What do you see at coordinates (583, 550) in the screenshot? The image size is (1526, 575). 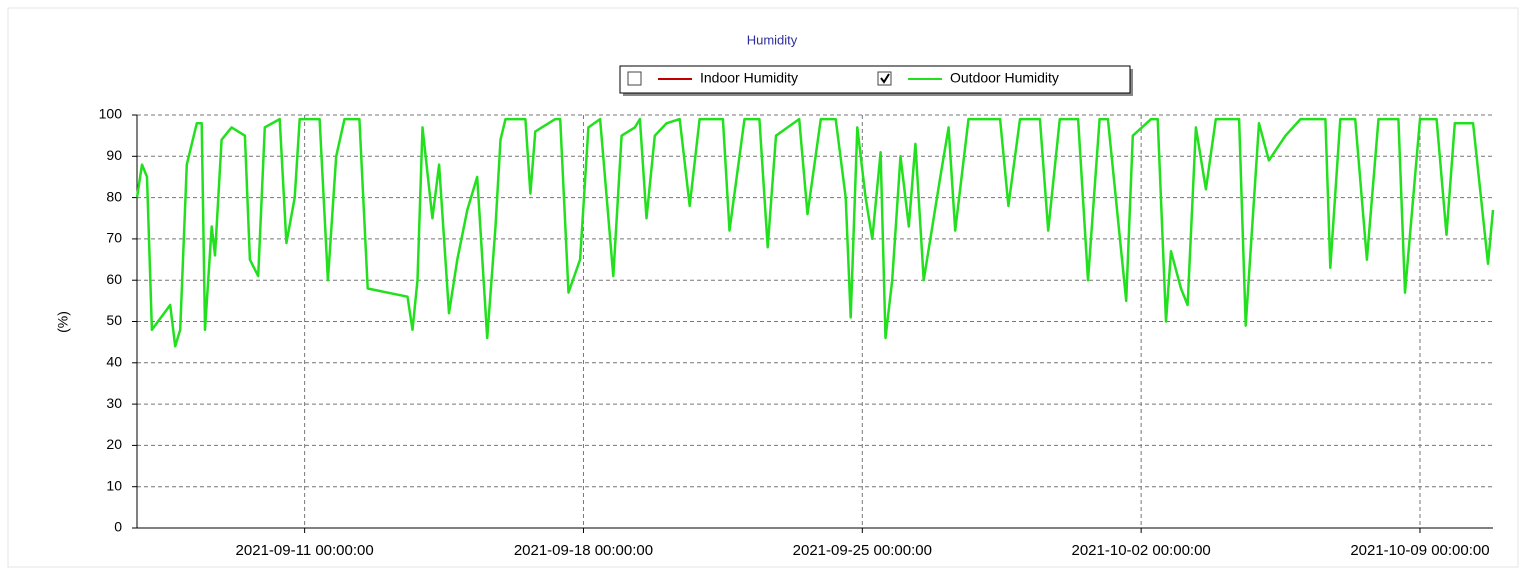 I see `x-tick-label: 2021-09-18 00:00:00` at bounding box center [583, 550].